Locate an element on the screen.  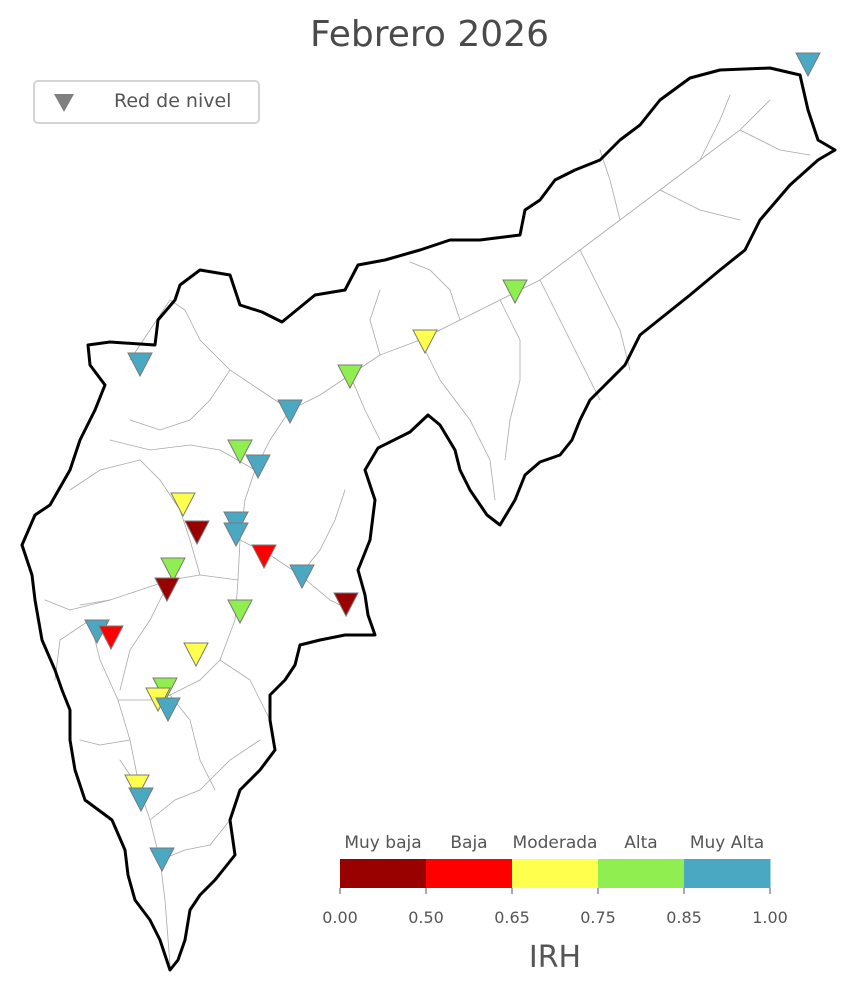
colorbar-tick-label: 1.00 is located at coordinates (770, 917).